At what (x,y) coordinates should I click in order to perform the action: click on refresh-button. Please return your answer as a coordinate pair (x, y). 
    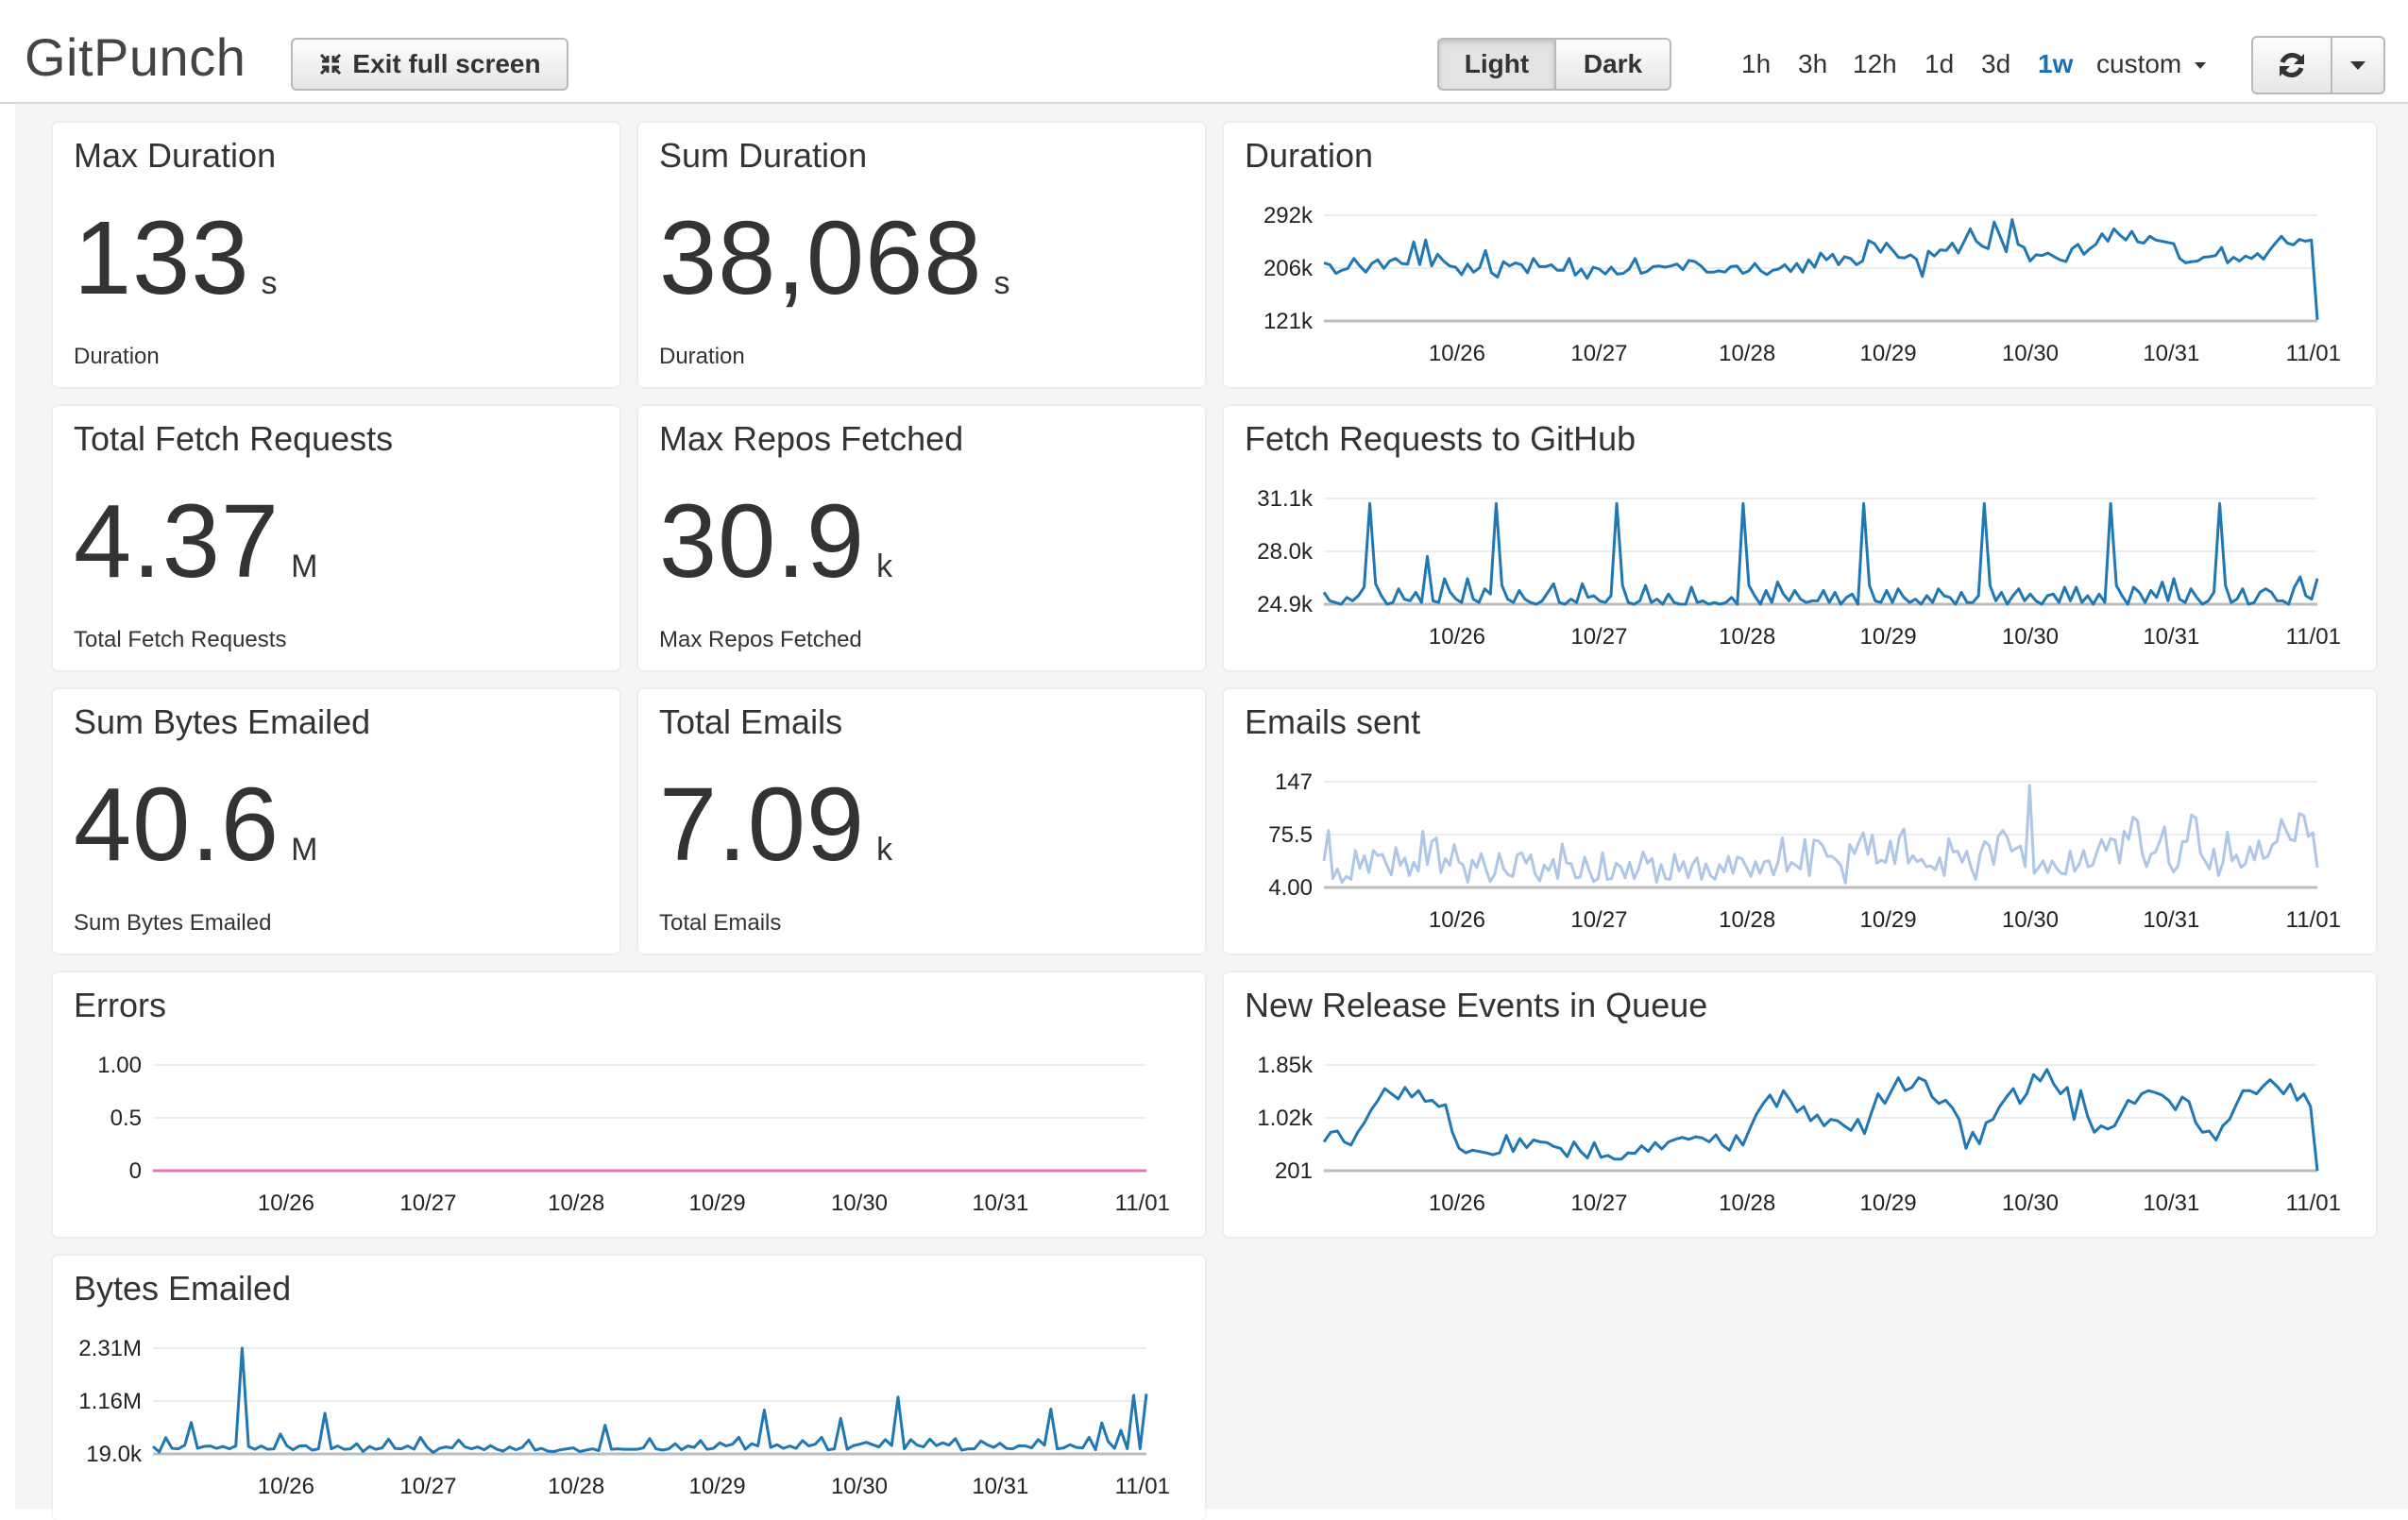
    Looking at the image, I should click on (2291, 65).